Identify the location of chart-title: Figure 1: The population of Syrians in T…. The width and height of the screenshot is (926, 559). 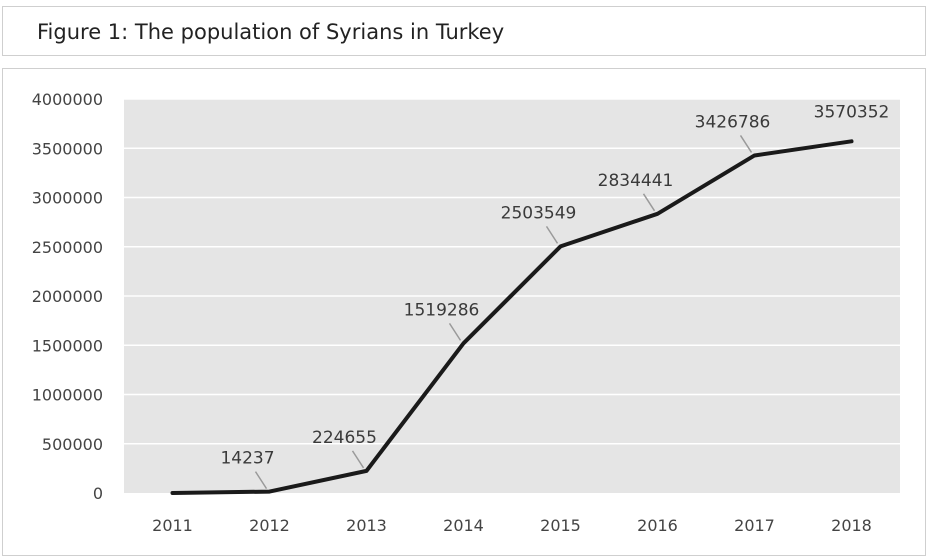
(271, 32).